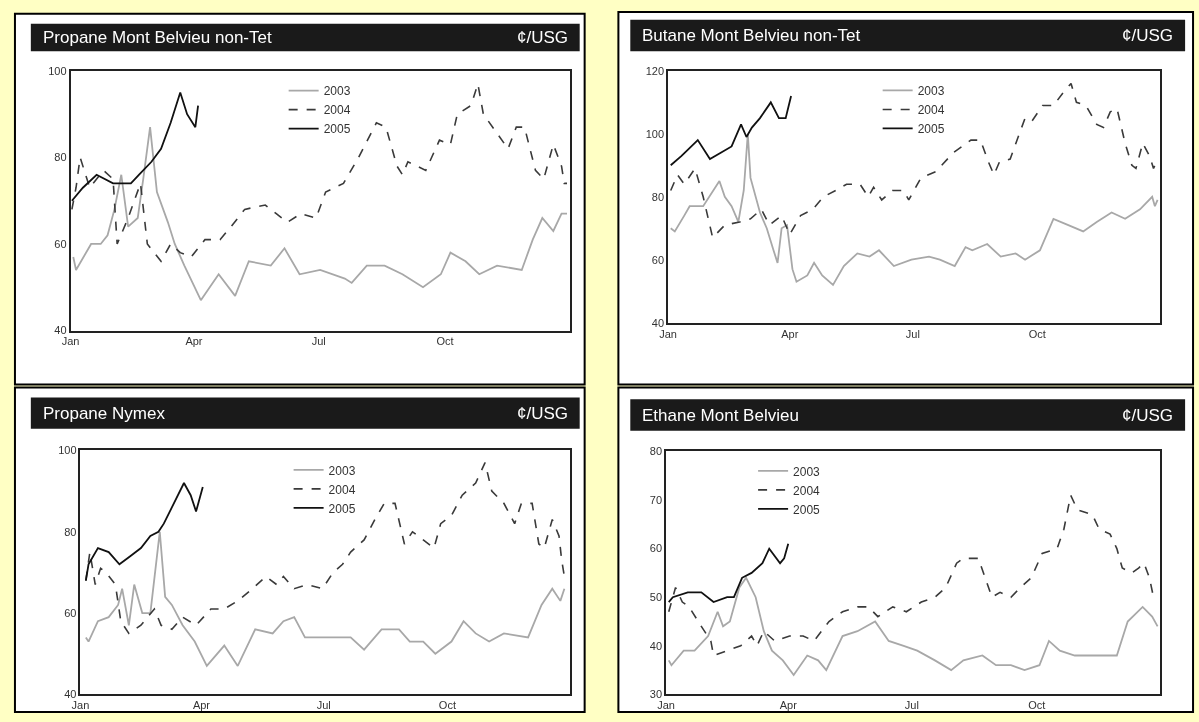 Image resolution: width=1199 pixels, height=722 pixels. I want to click on chart-title: Ethane Mont Belvieu, so click(720, 415).